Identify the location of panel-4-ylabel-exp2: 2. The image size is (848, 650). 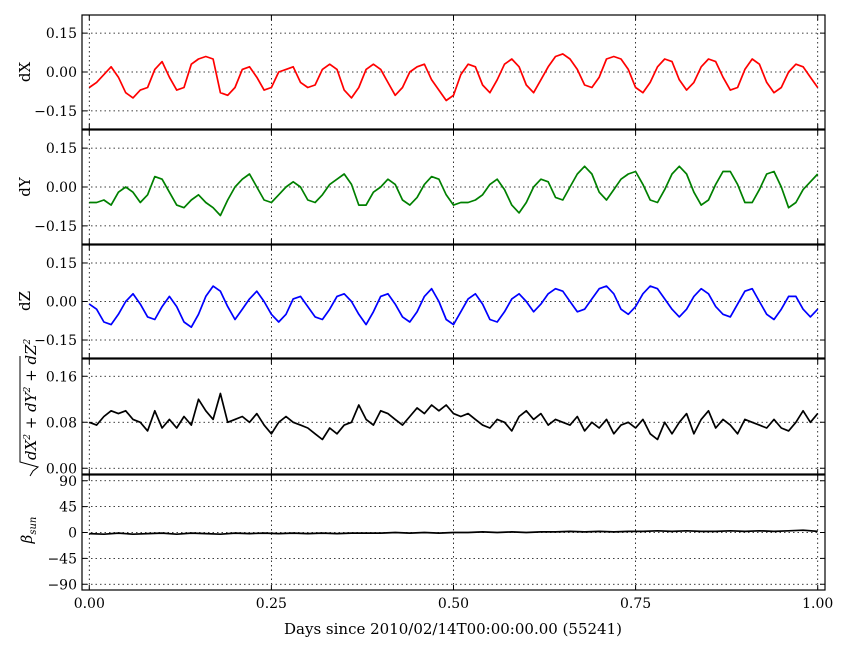
(28, 389).